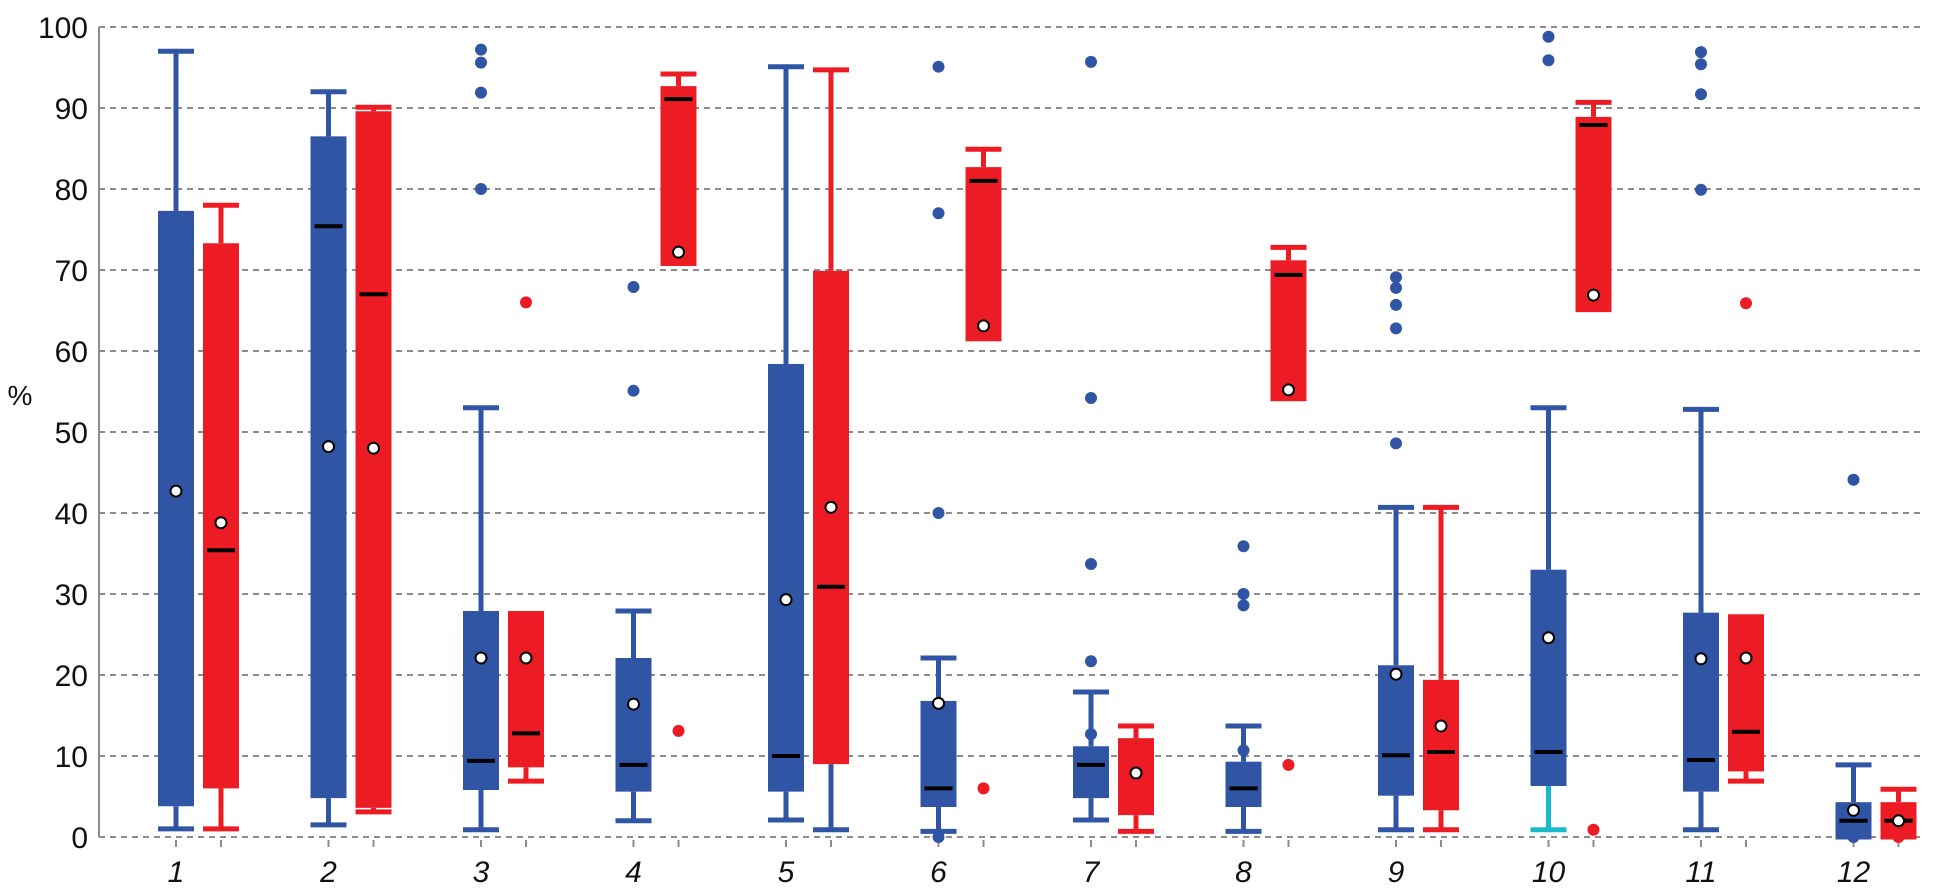 Image resolution: width=1941 pixels, height=895 pixels. Describe the element at coordinates (63, 28) in the screenshot. I see `y-tick-label: 100` at that location.